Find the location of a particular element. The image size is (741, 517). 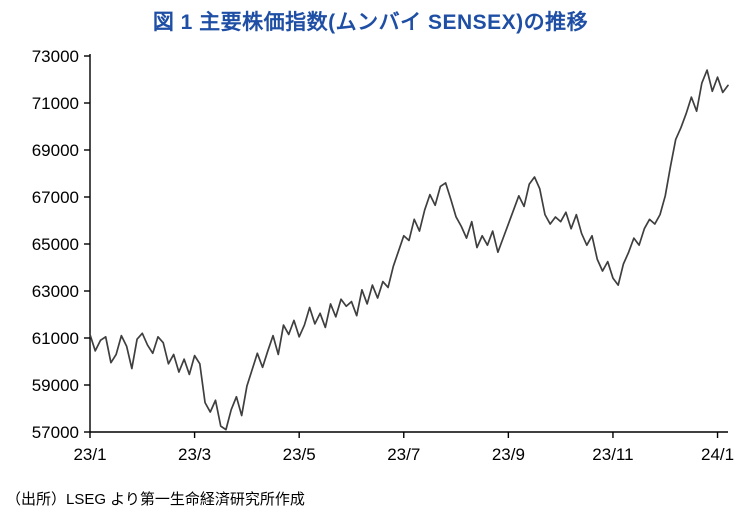

y-axis-label: 65000 is located at coordinates (55, 244).